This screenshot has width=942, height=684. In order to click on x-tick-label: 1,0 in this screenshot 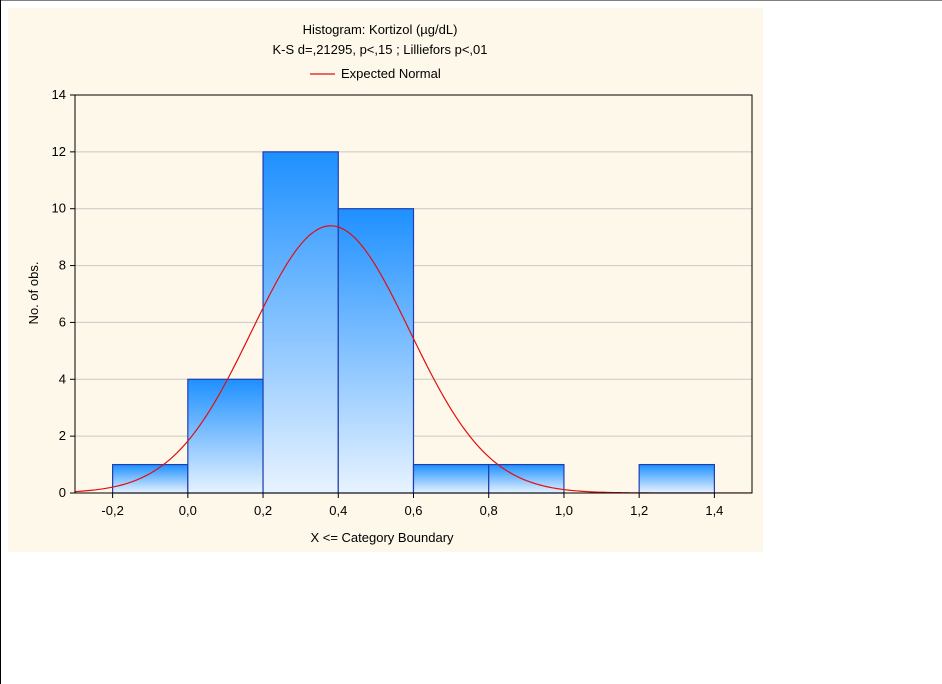, I will do `click(564, 510)`.